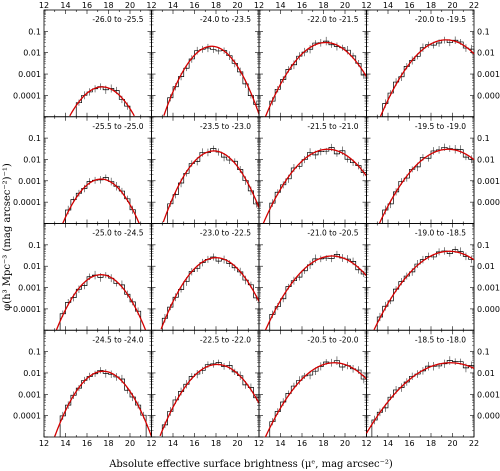 The image size is (500, 471). I want to click on panel: -23.5 to -23.0, so click(205, 170).